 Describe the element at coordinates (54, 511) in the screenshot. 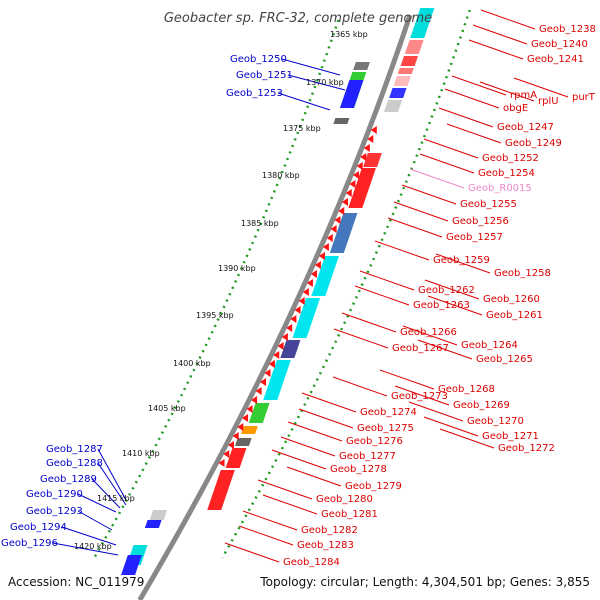

I see `gene-label-left: Geob_1293` at that location.